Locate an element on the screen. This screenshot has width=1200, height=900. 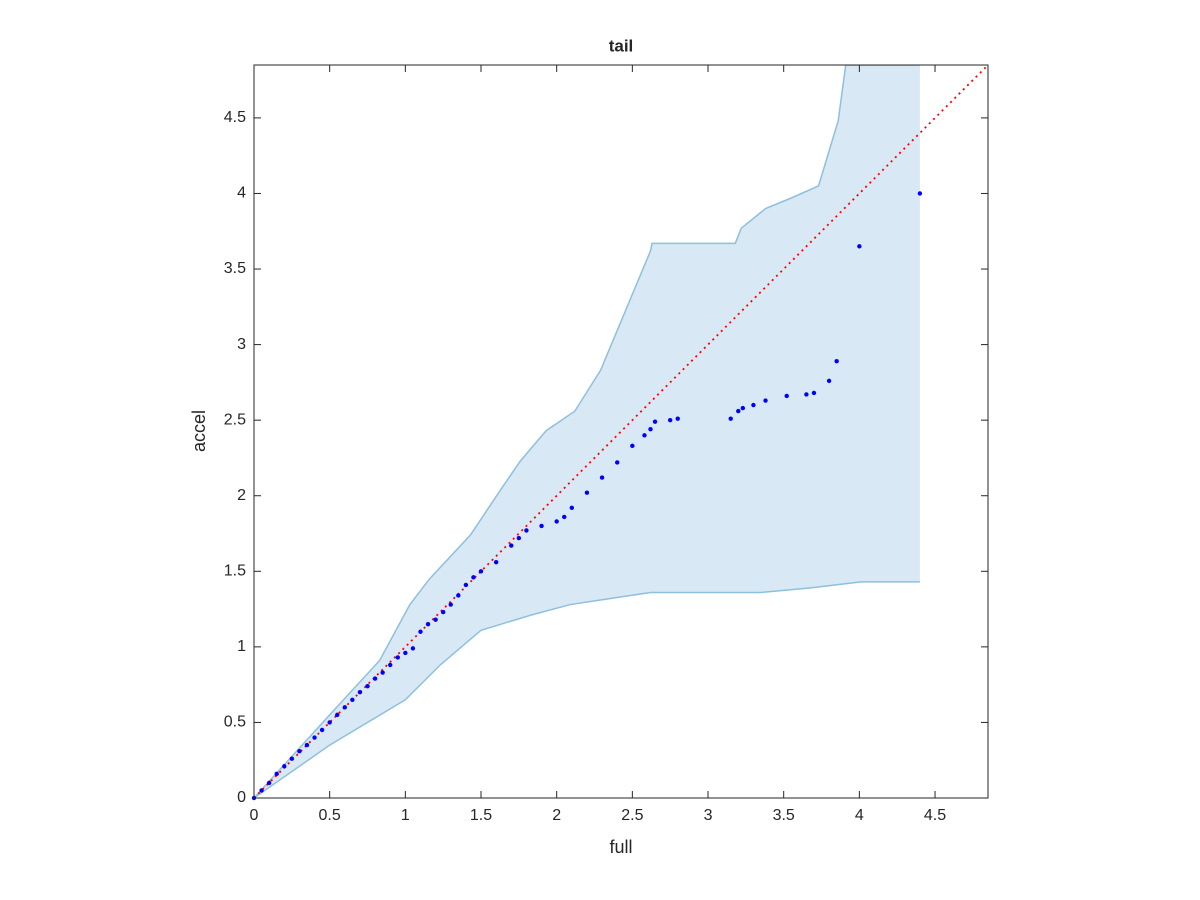
chart-title: tail is located at coordinates (621, 45).